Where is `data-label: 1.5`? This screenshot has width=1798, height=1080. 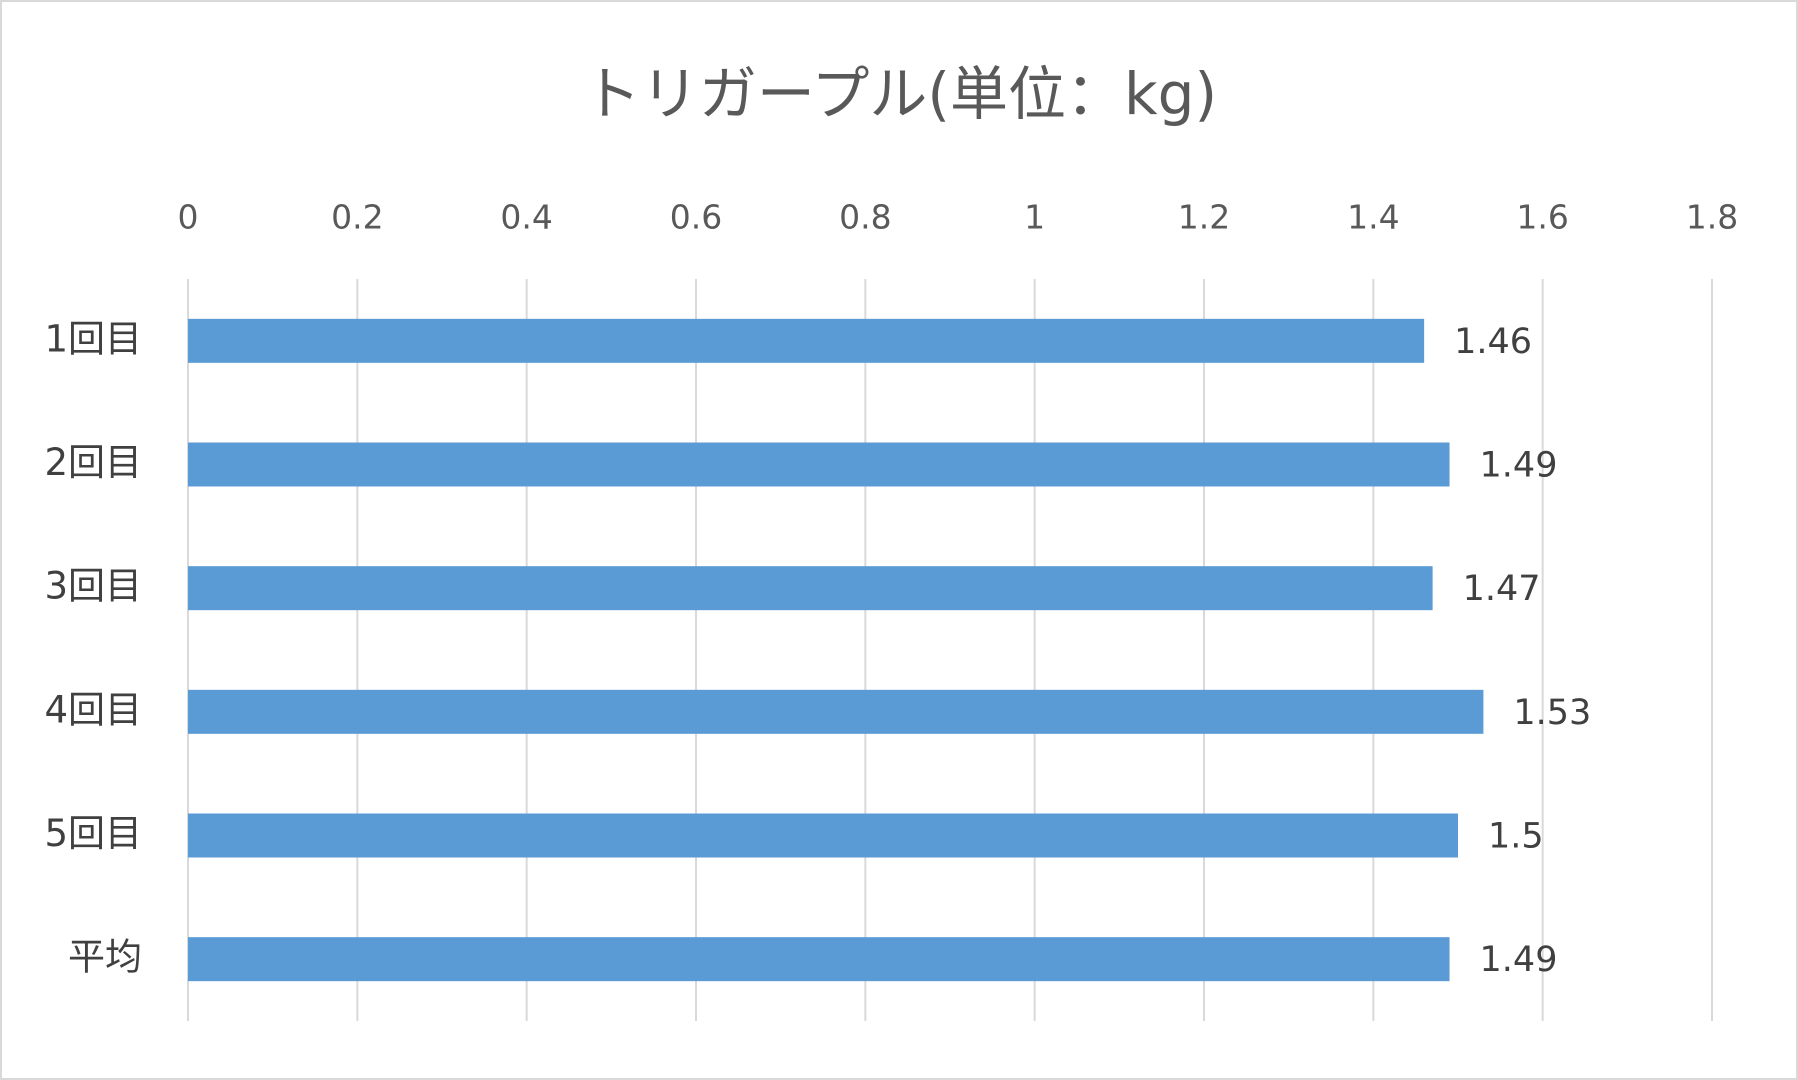 data-label: 1.5 is located at coordinates (1516, 837).